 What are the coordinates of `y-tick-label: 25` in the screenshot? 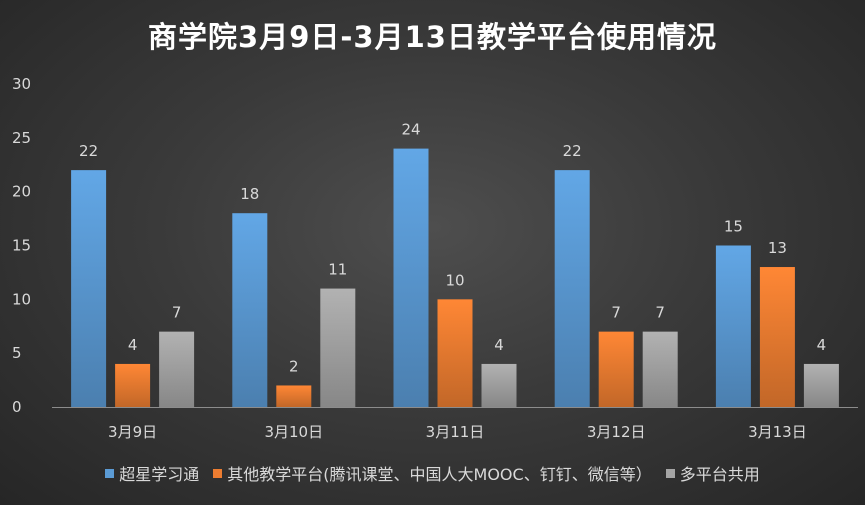 It's located at (21, 138).